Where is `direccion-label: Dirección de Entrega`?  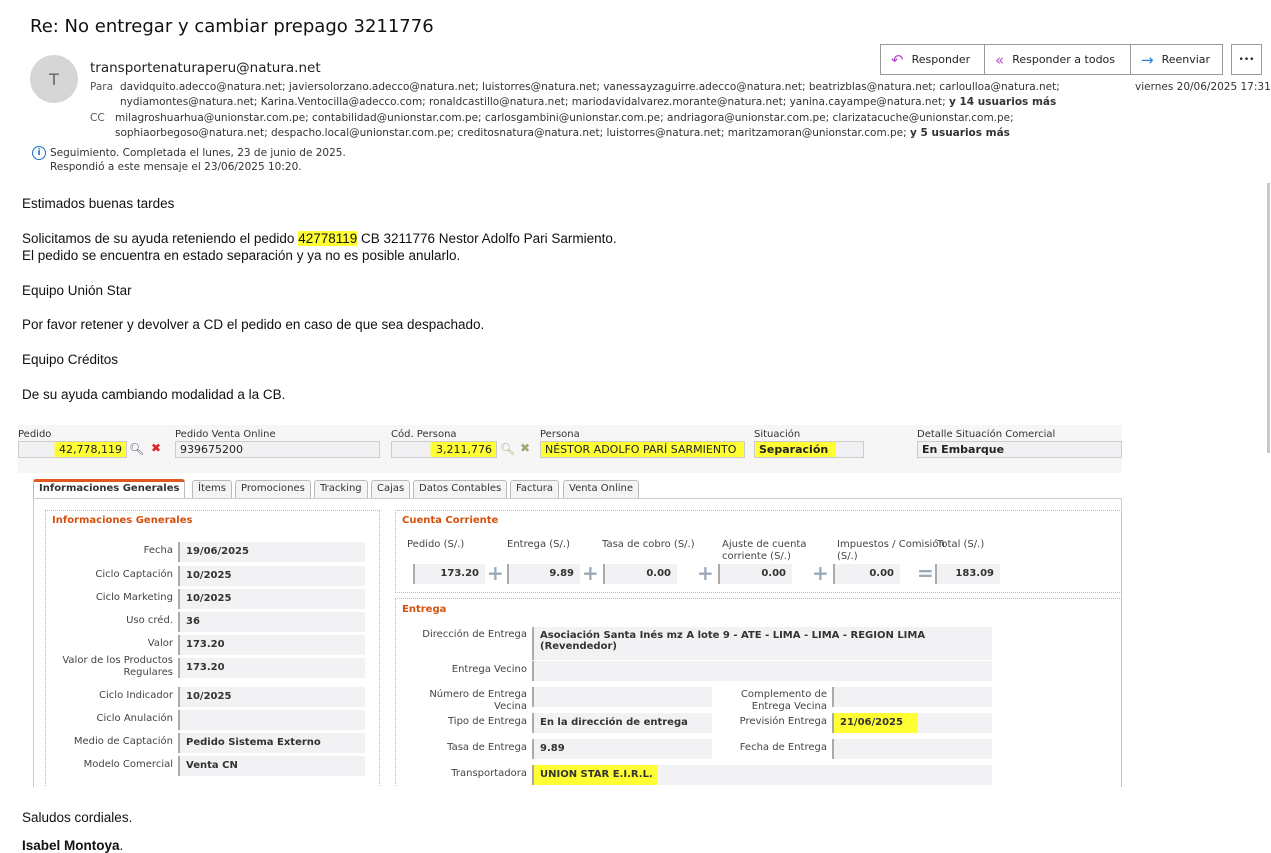 direccion-label: Dirección de Entrega is located at coordinates (474, 634).